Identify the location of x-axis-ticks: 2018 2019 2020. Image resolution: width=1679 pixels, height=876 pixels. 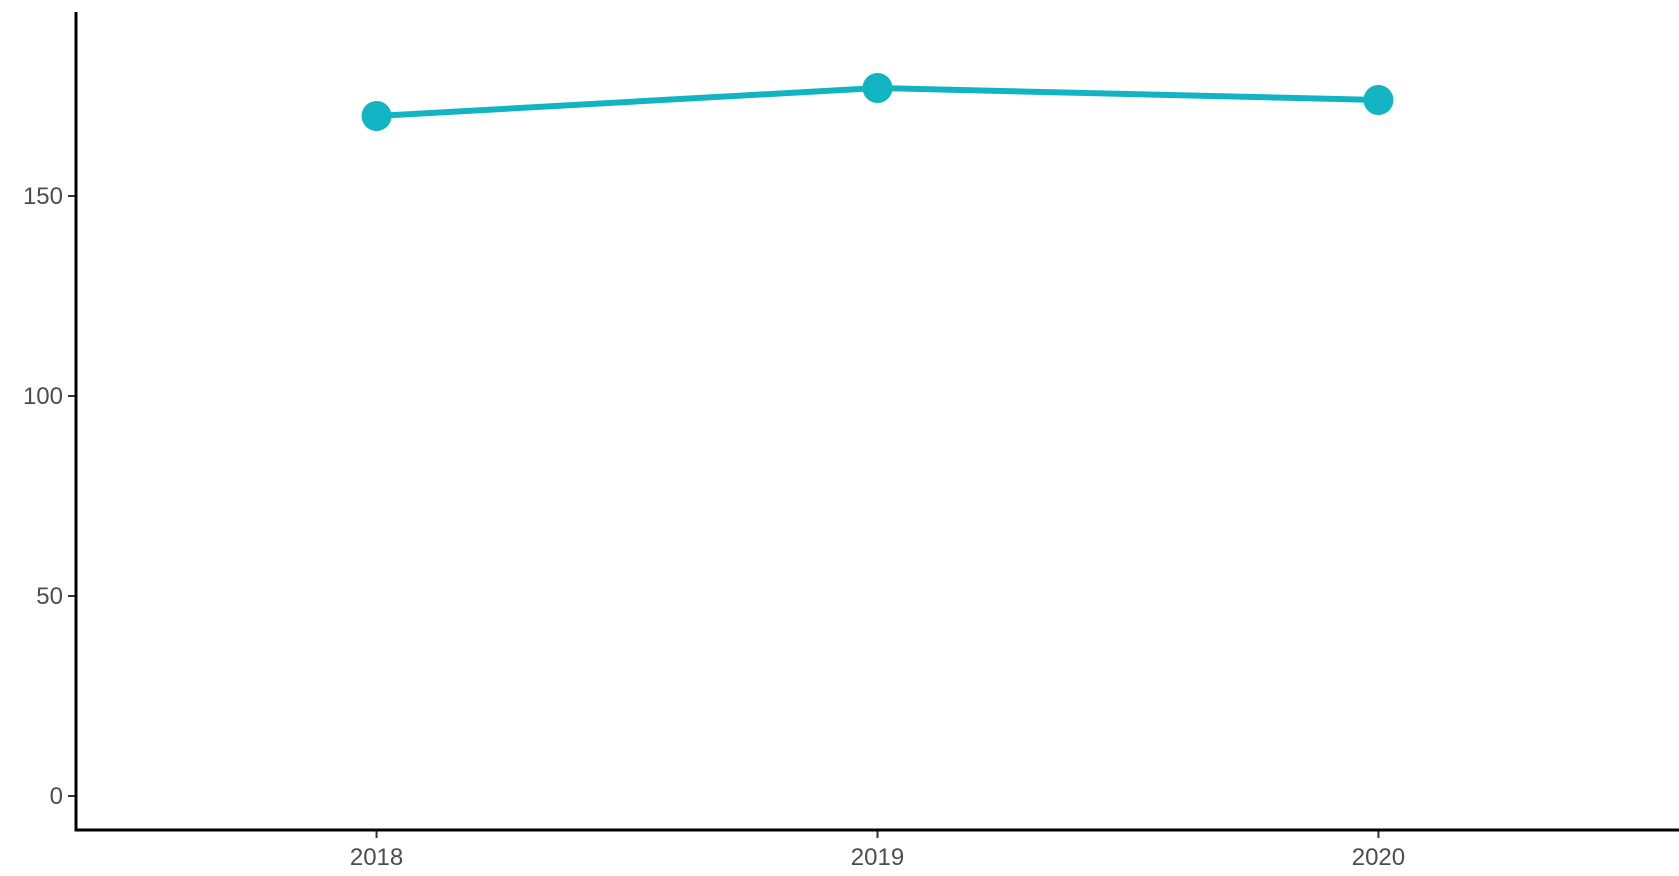
(877, 850).